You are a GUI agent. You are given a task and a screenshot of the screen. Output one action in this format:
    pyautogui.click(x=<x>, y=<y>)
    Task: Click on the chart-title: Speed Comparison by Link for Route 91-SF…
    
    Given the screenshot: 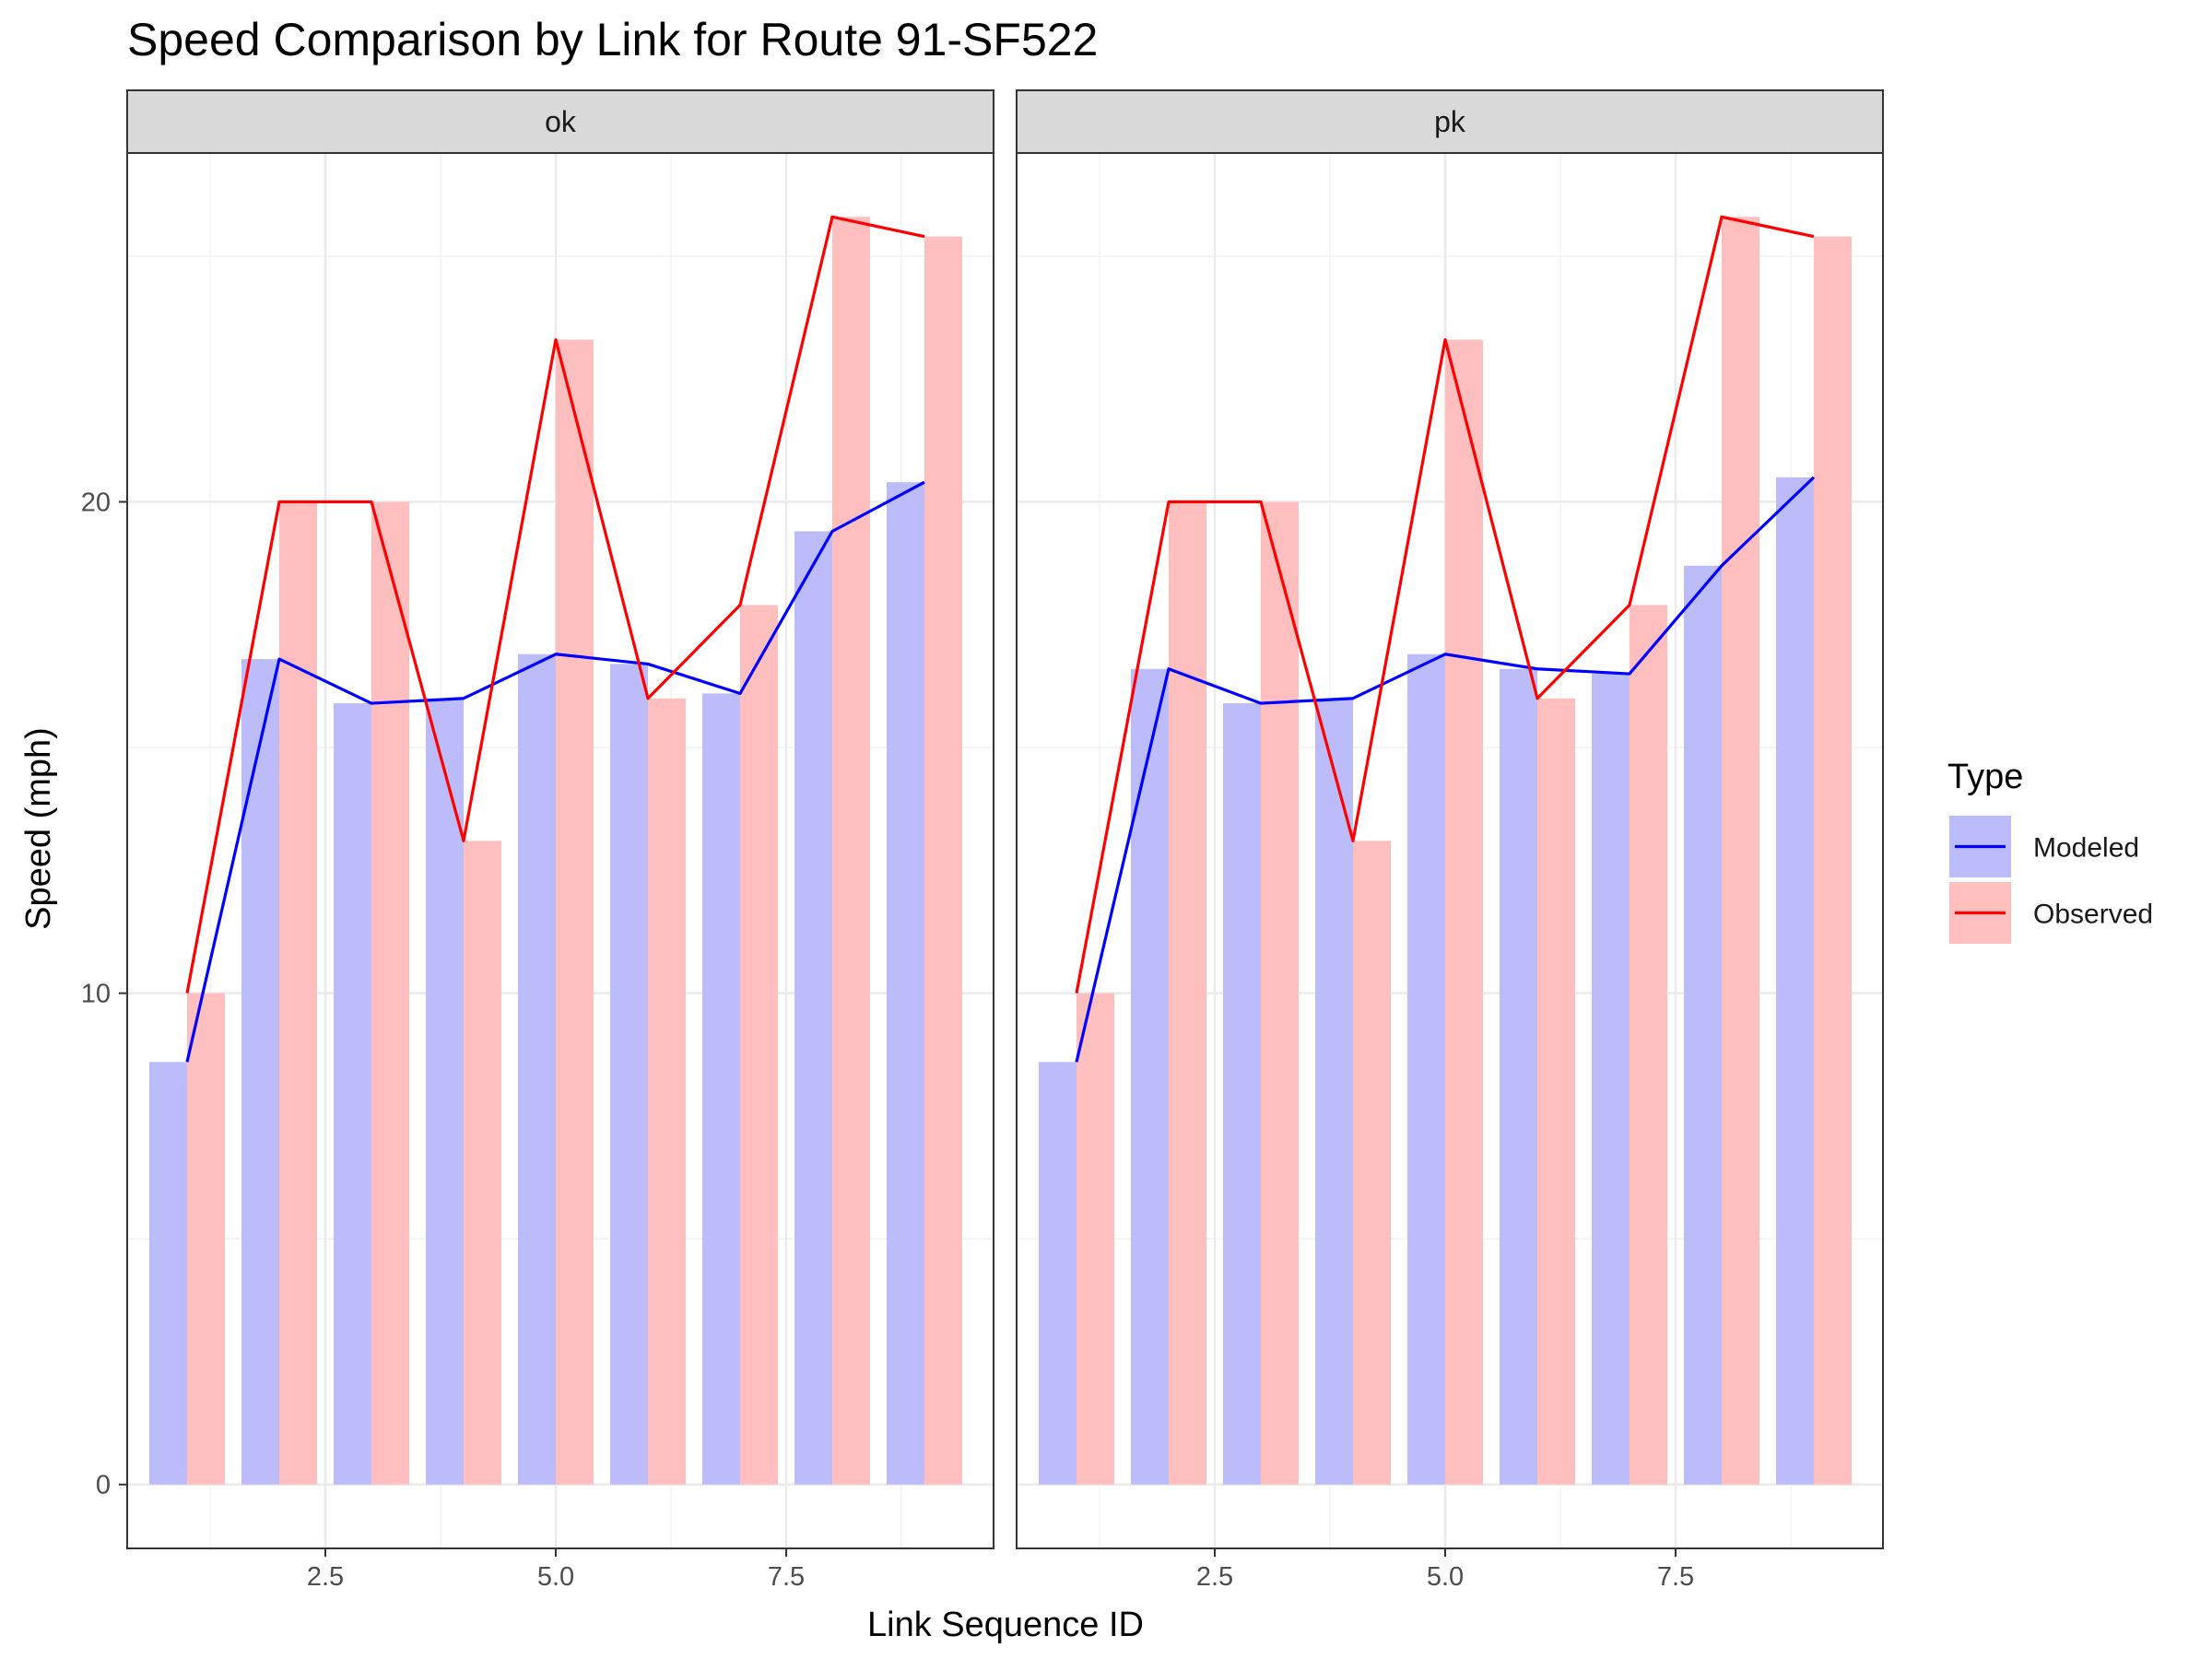 What is the action you would take?
    pyautogui.click(x=612, y=39)
    